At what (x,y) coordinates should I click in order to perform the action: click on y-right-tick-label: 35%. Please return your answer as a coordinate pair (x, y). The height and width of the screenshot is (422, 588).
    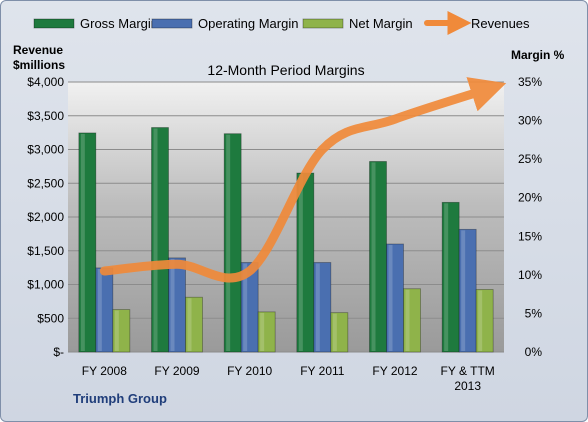
    Looking at the image, I should click on (530, 82).